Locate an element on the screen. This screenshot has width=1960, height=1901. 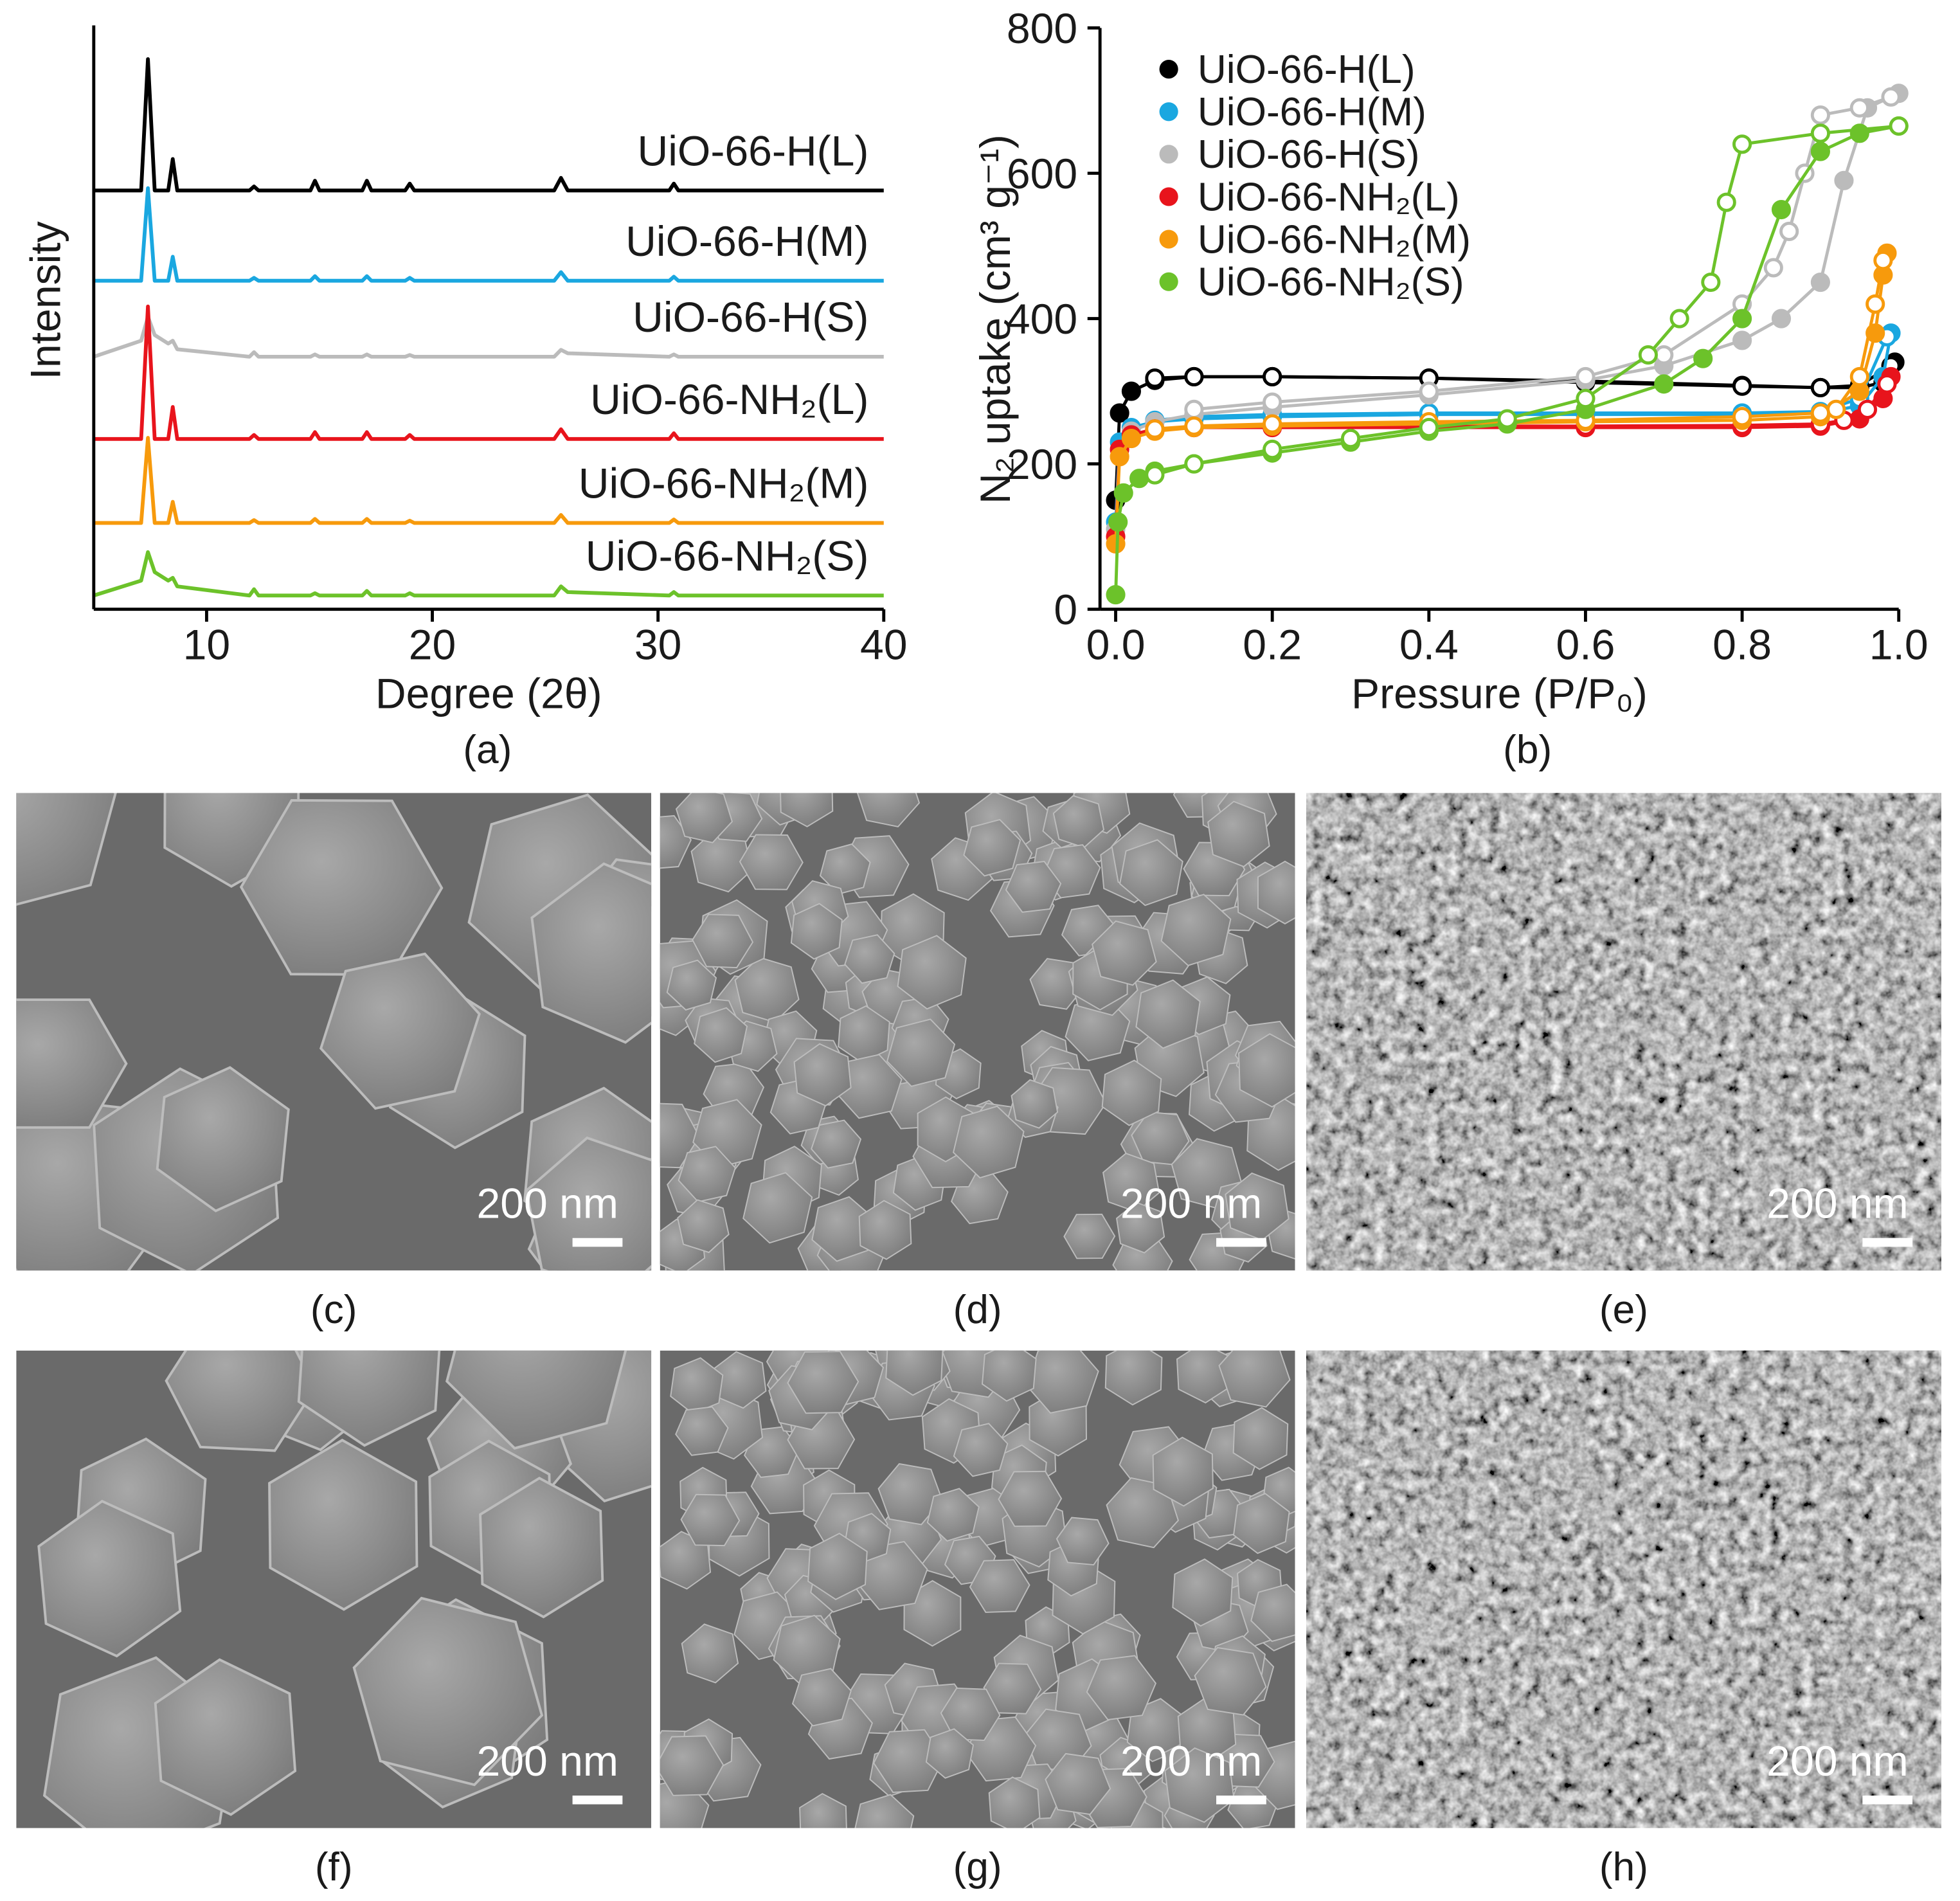
y-axis-label: N₂ uptake (cm³ g⁻¹) is located at coordinates (996, 319).